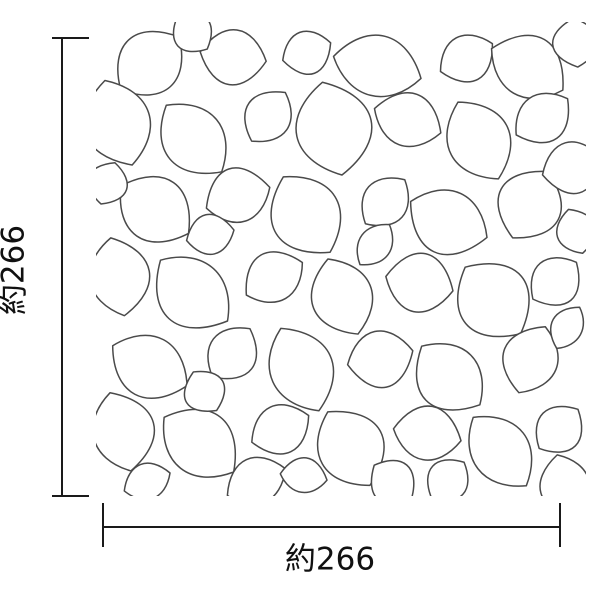  Describe the element at coordinates (16, 270) in the screenshot. I see `vertical-dimension-label: 約266` at that location.